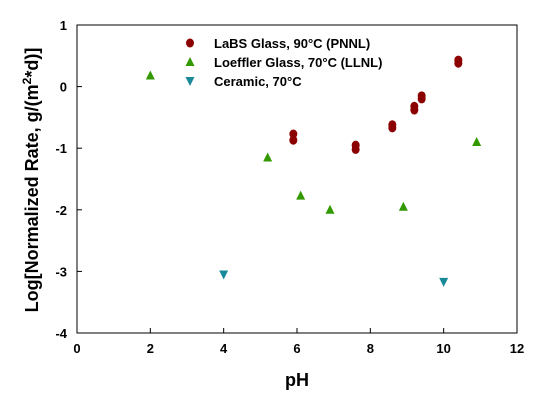 The image size is (544, 408). I want to click on legend-label-3: Ceramic, 70°C, so click(258, 81).